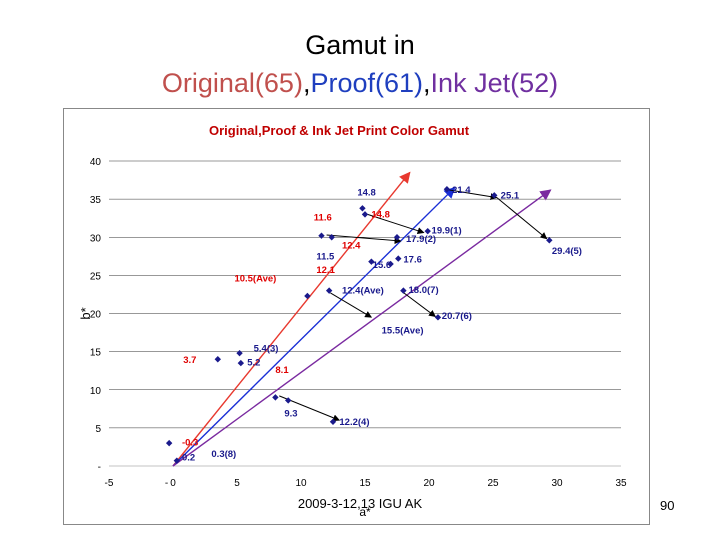  Describe the element at coordinates (403, 330) in the screenshot. I see `data-label: 15.5(Ave)` at that location.